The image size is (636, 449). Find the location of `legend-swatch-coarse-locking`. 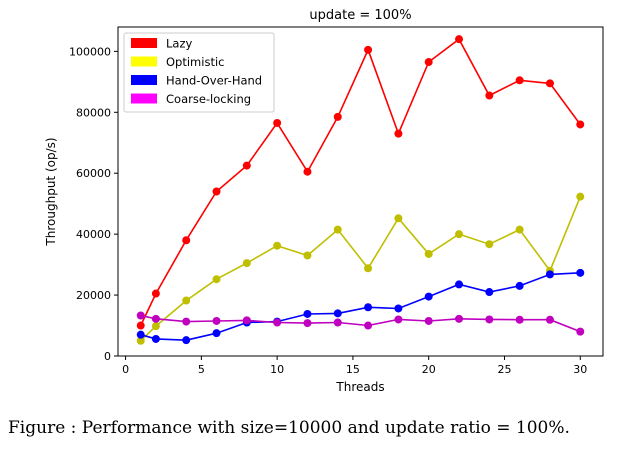

legend-swatch-coarse-locking is located at coordinates (144, 98).